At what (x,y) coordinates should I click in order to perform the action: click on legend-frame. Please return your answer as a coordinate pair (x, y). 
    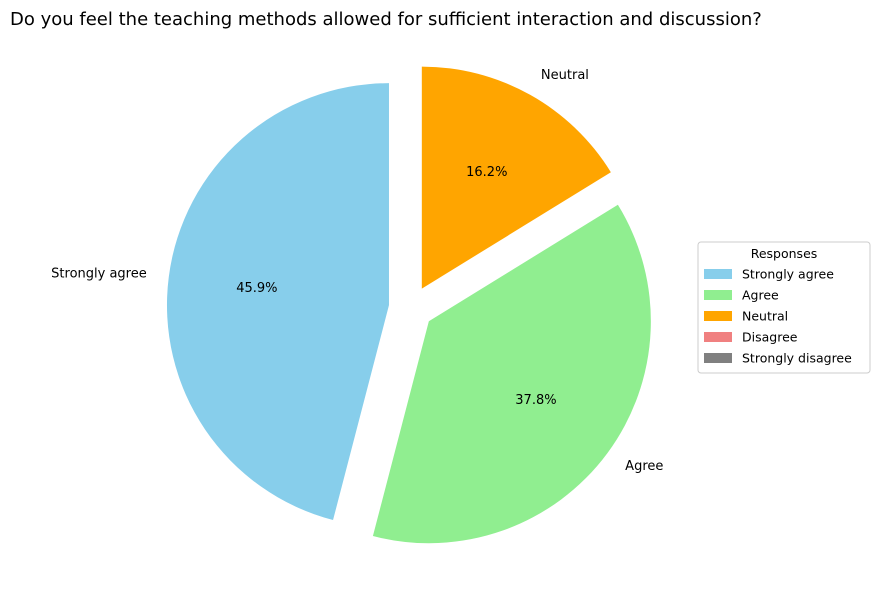
    Looking at the image, I should click on (784, 307).